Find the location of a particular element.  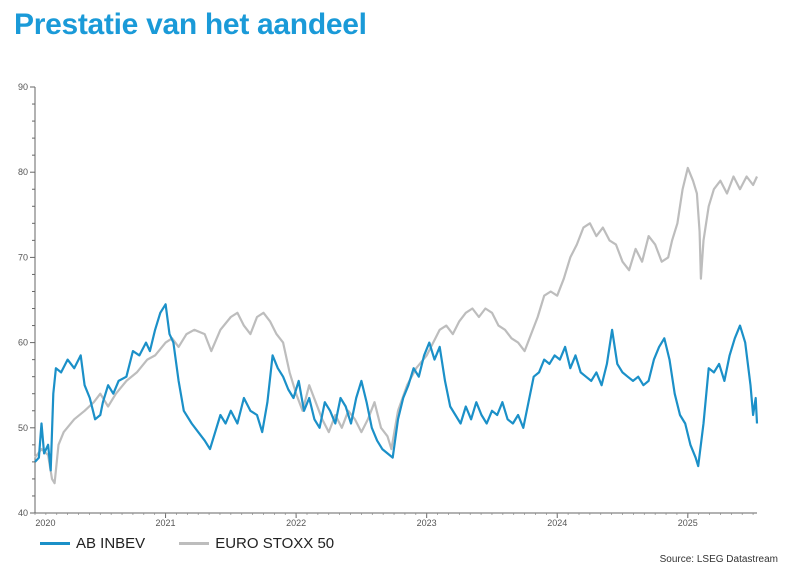

x-tick-label: 2020 is located at coordinates (45, 523).